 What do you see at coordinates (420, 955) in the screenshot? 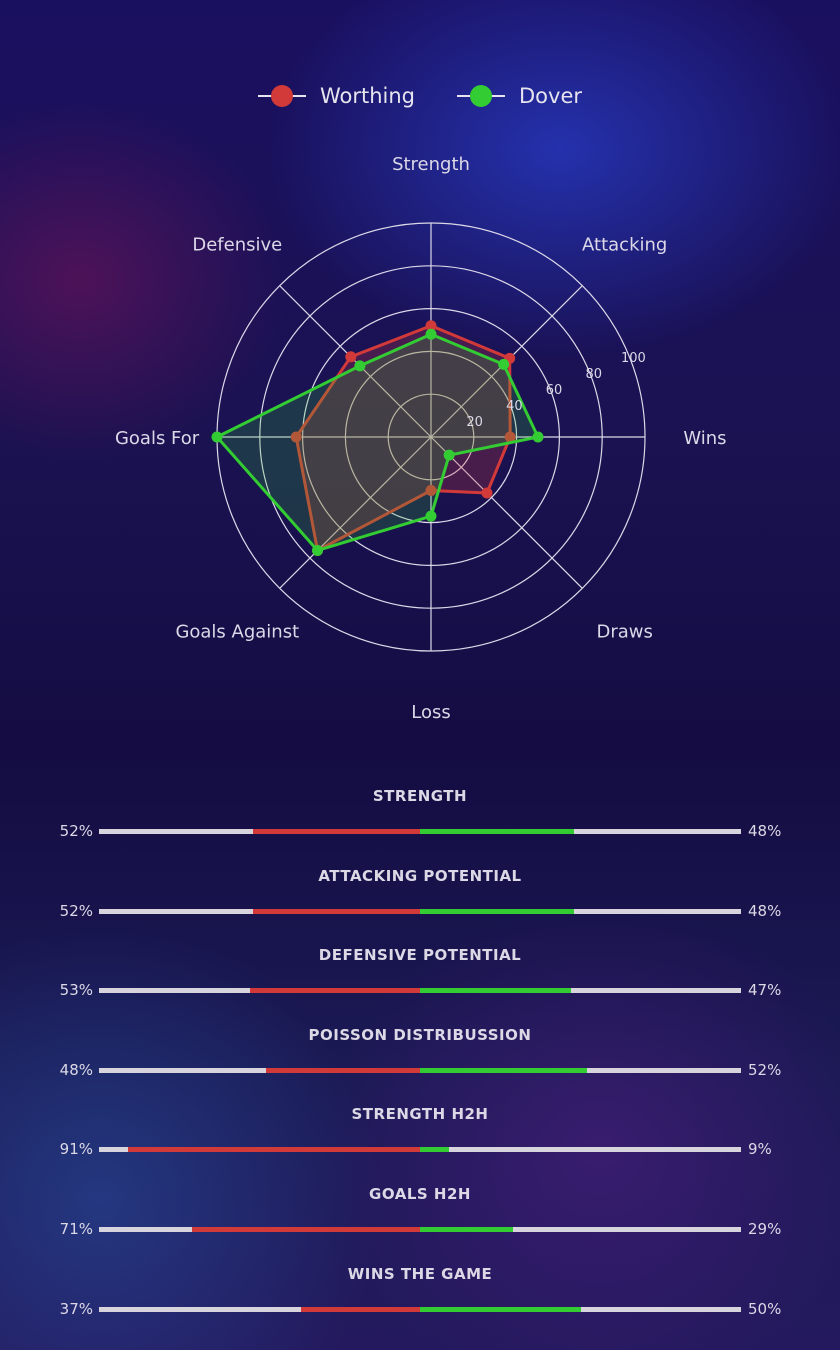
I see `comparison-title: DEFENSIVE POTENTIAL` at bounding box center [420, 955].